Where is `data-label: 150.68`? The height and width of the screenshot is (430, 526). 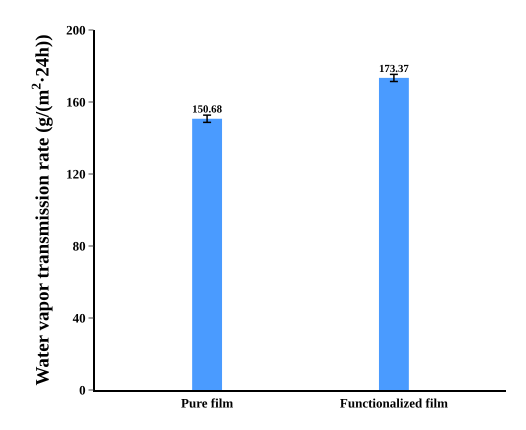
data-label: 150.68 is located at coordinates (207, 110).